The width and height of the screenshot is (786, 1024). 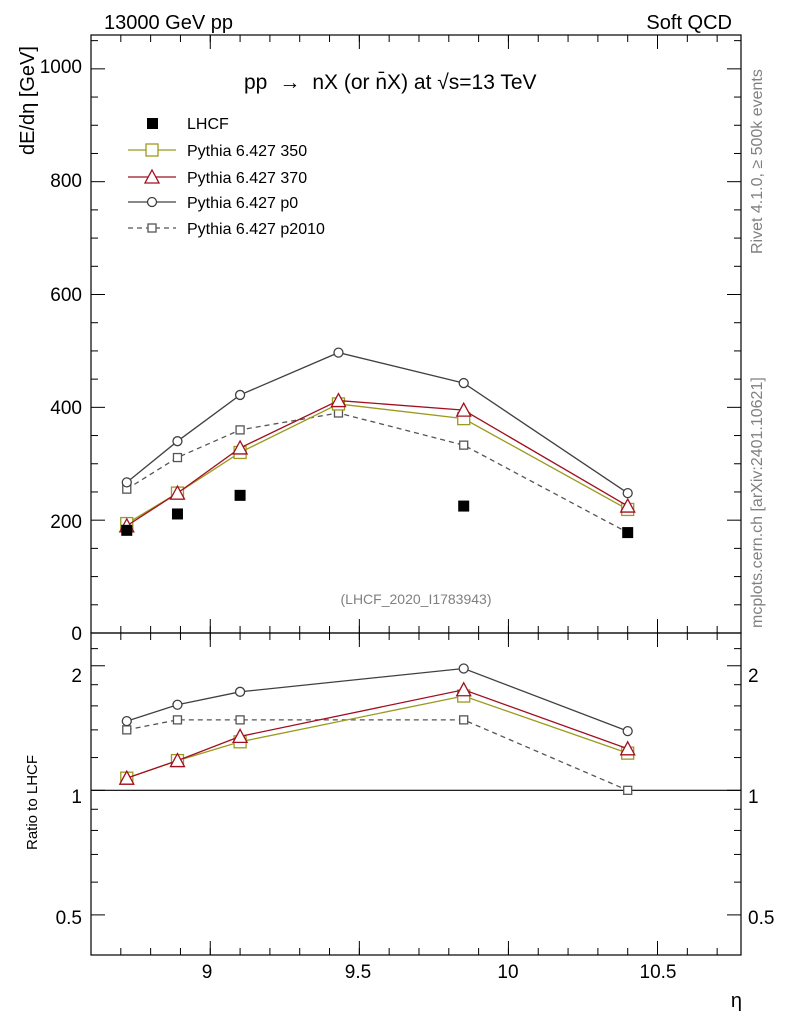 I want to click on ratio-tick-label-1-right: 1, so click(x=753, y=797).